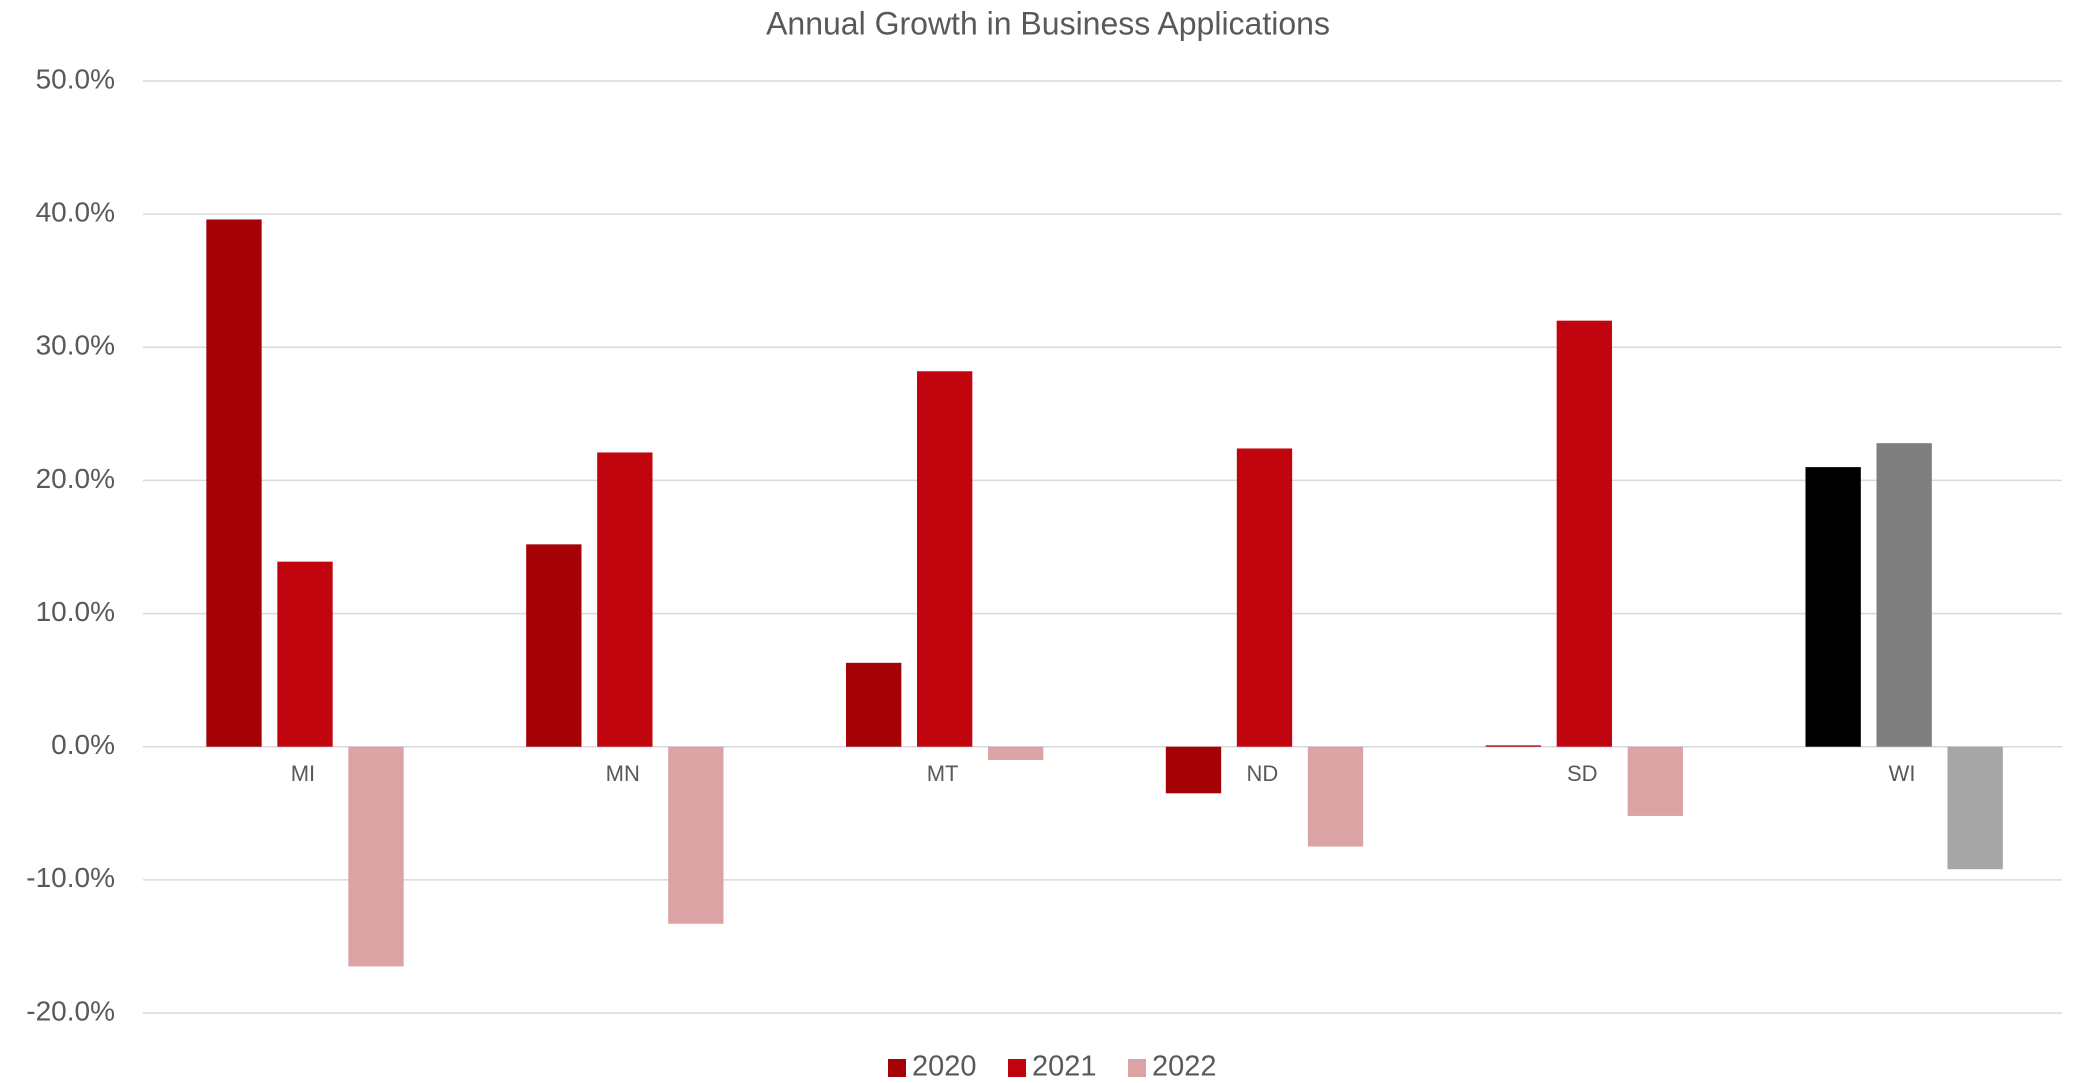 The width and height of the screenshot is (2074, 1083). What do you see at coordinates (75, 212) in the screenshot?
I see `y-tick-label: 40.0%` at bounding box center [75, 212].